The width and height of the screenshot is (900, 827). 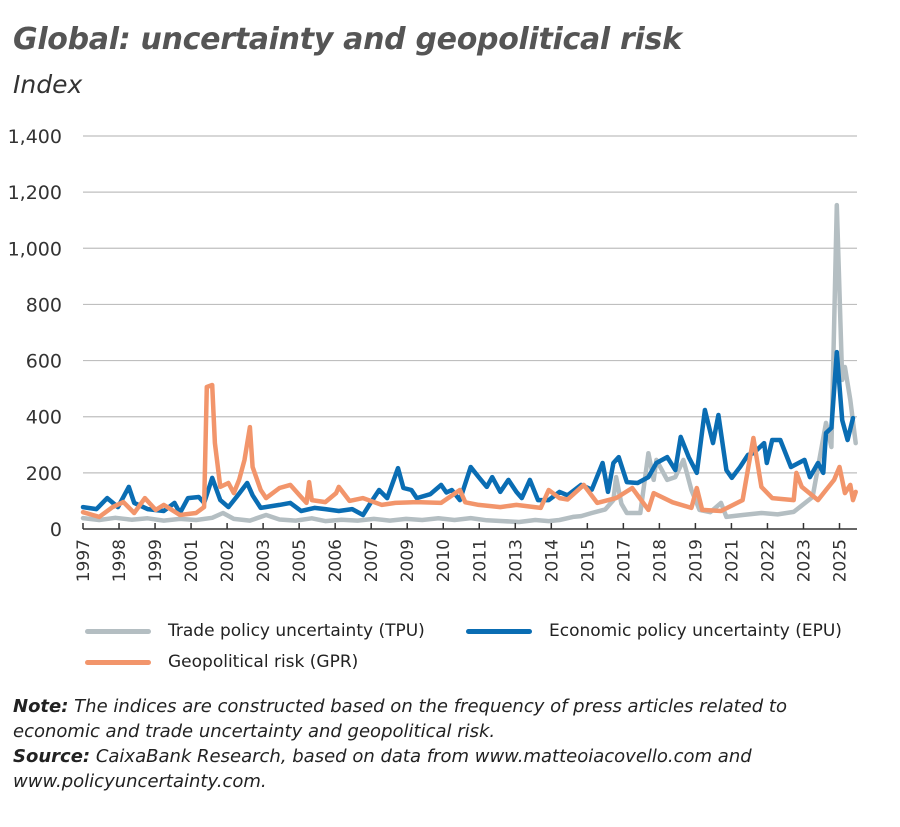 What do you see at coordinates (156, 560) in the screenshot?
I see `x-tick-label: 1999` at bounding box center [156, 560].